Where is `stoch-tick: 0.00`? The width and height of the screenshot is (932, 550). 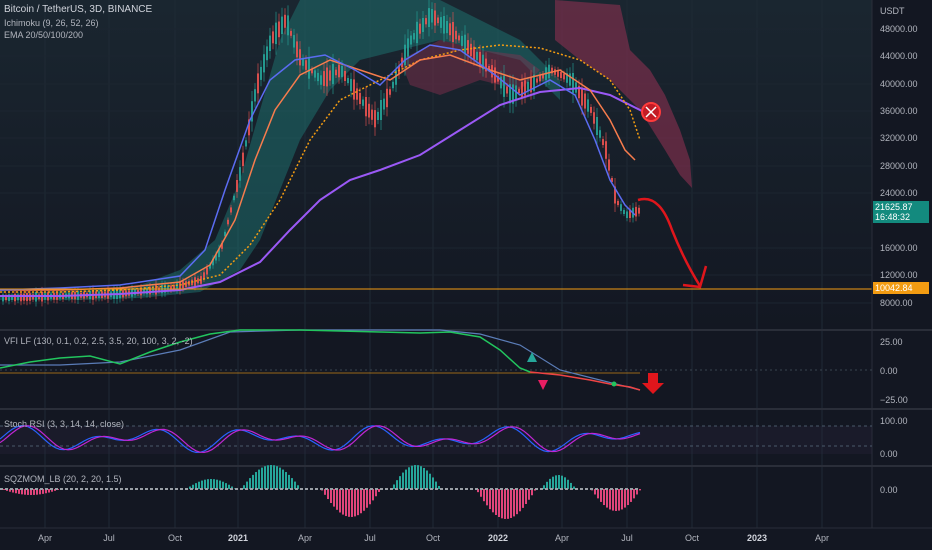
stoch-tick: 0.00 is located at coordinates (889, 454).